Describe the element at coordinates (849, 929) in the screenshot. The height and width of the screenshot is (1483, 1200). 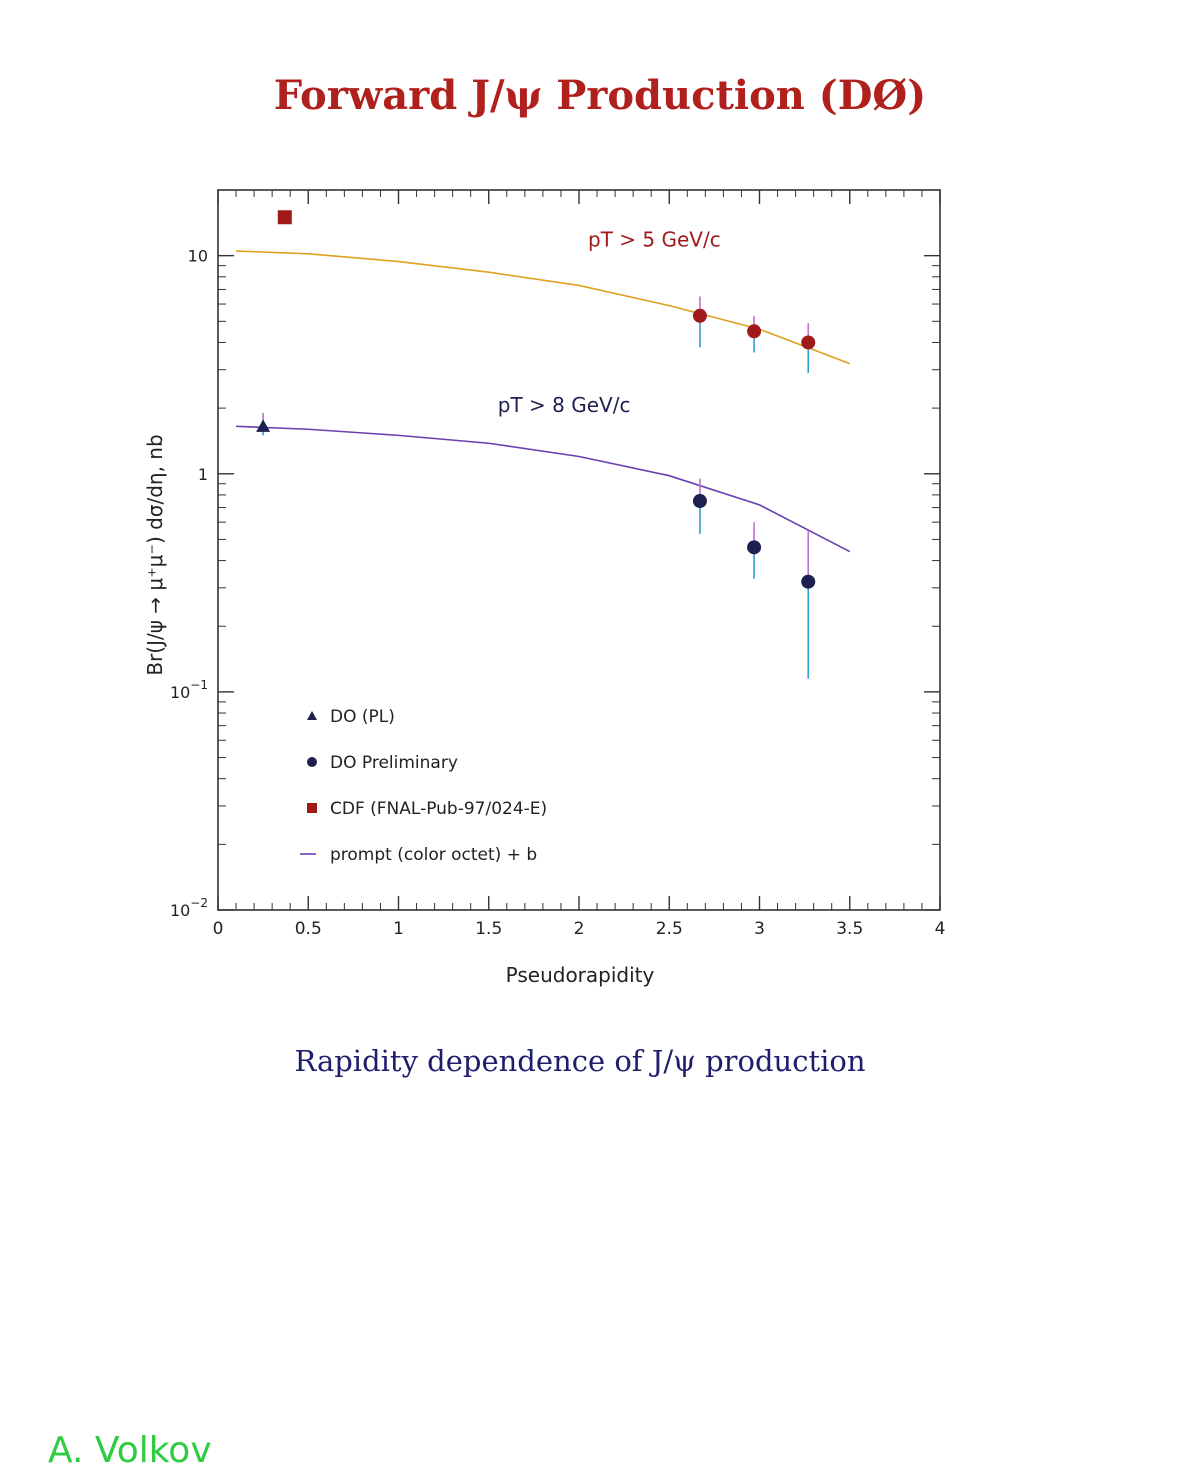
I see `x-tick-label: 3.5` at that location.